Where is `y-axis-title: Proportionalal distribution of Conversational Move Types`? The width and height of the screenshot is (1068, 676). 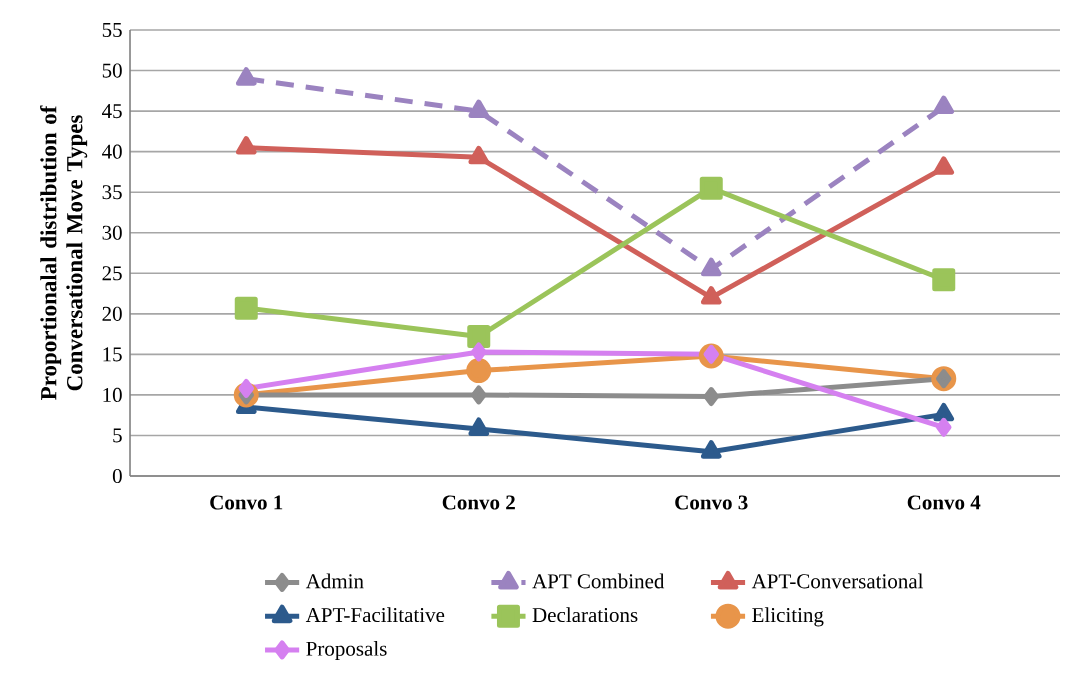 y-axis-title: Proportionalal distribution of Conversational Move Types is located at coordinates (64, 252).